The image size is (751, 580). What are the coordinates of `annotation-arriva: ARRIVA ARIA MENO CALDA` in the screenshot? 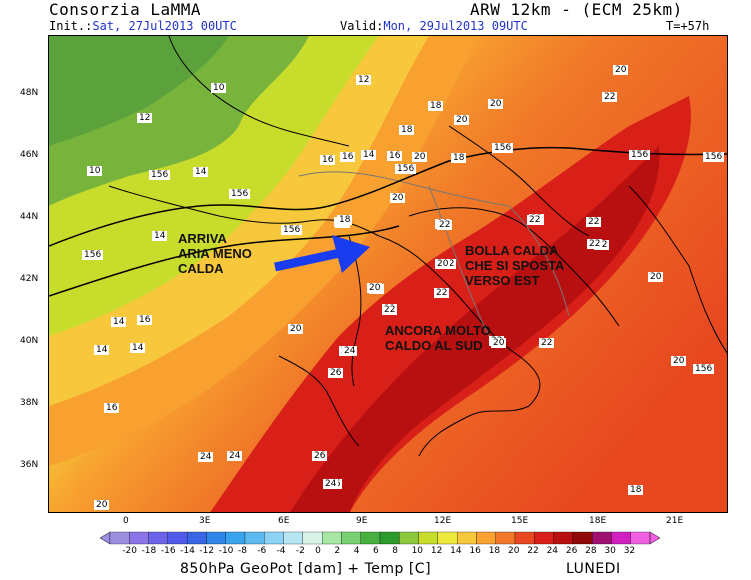 It's located at (215, 253).